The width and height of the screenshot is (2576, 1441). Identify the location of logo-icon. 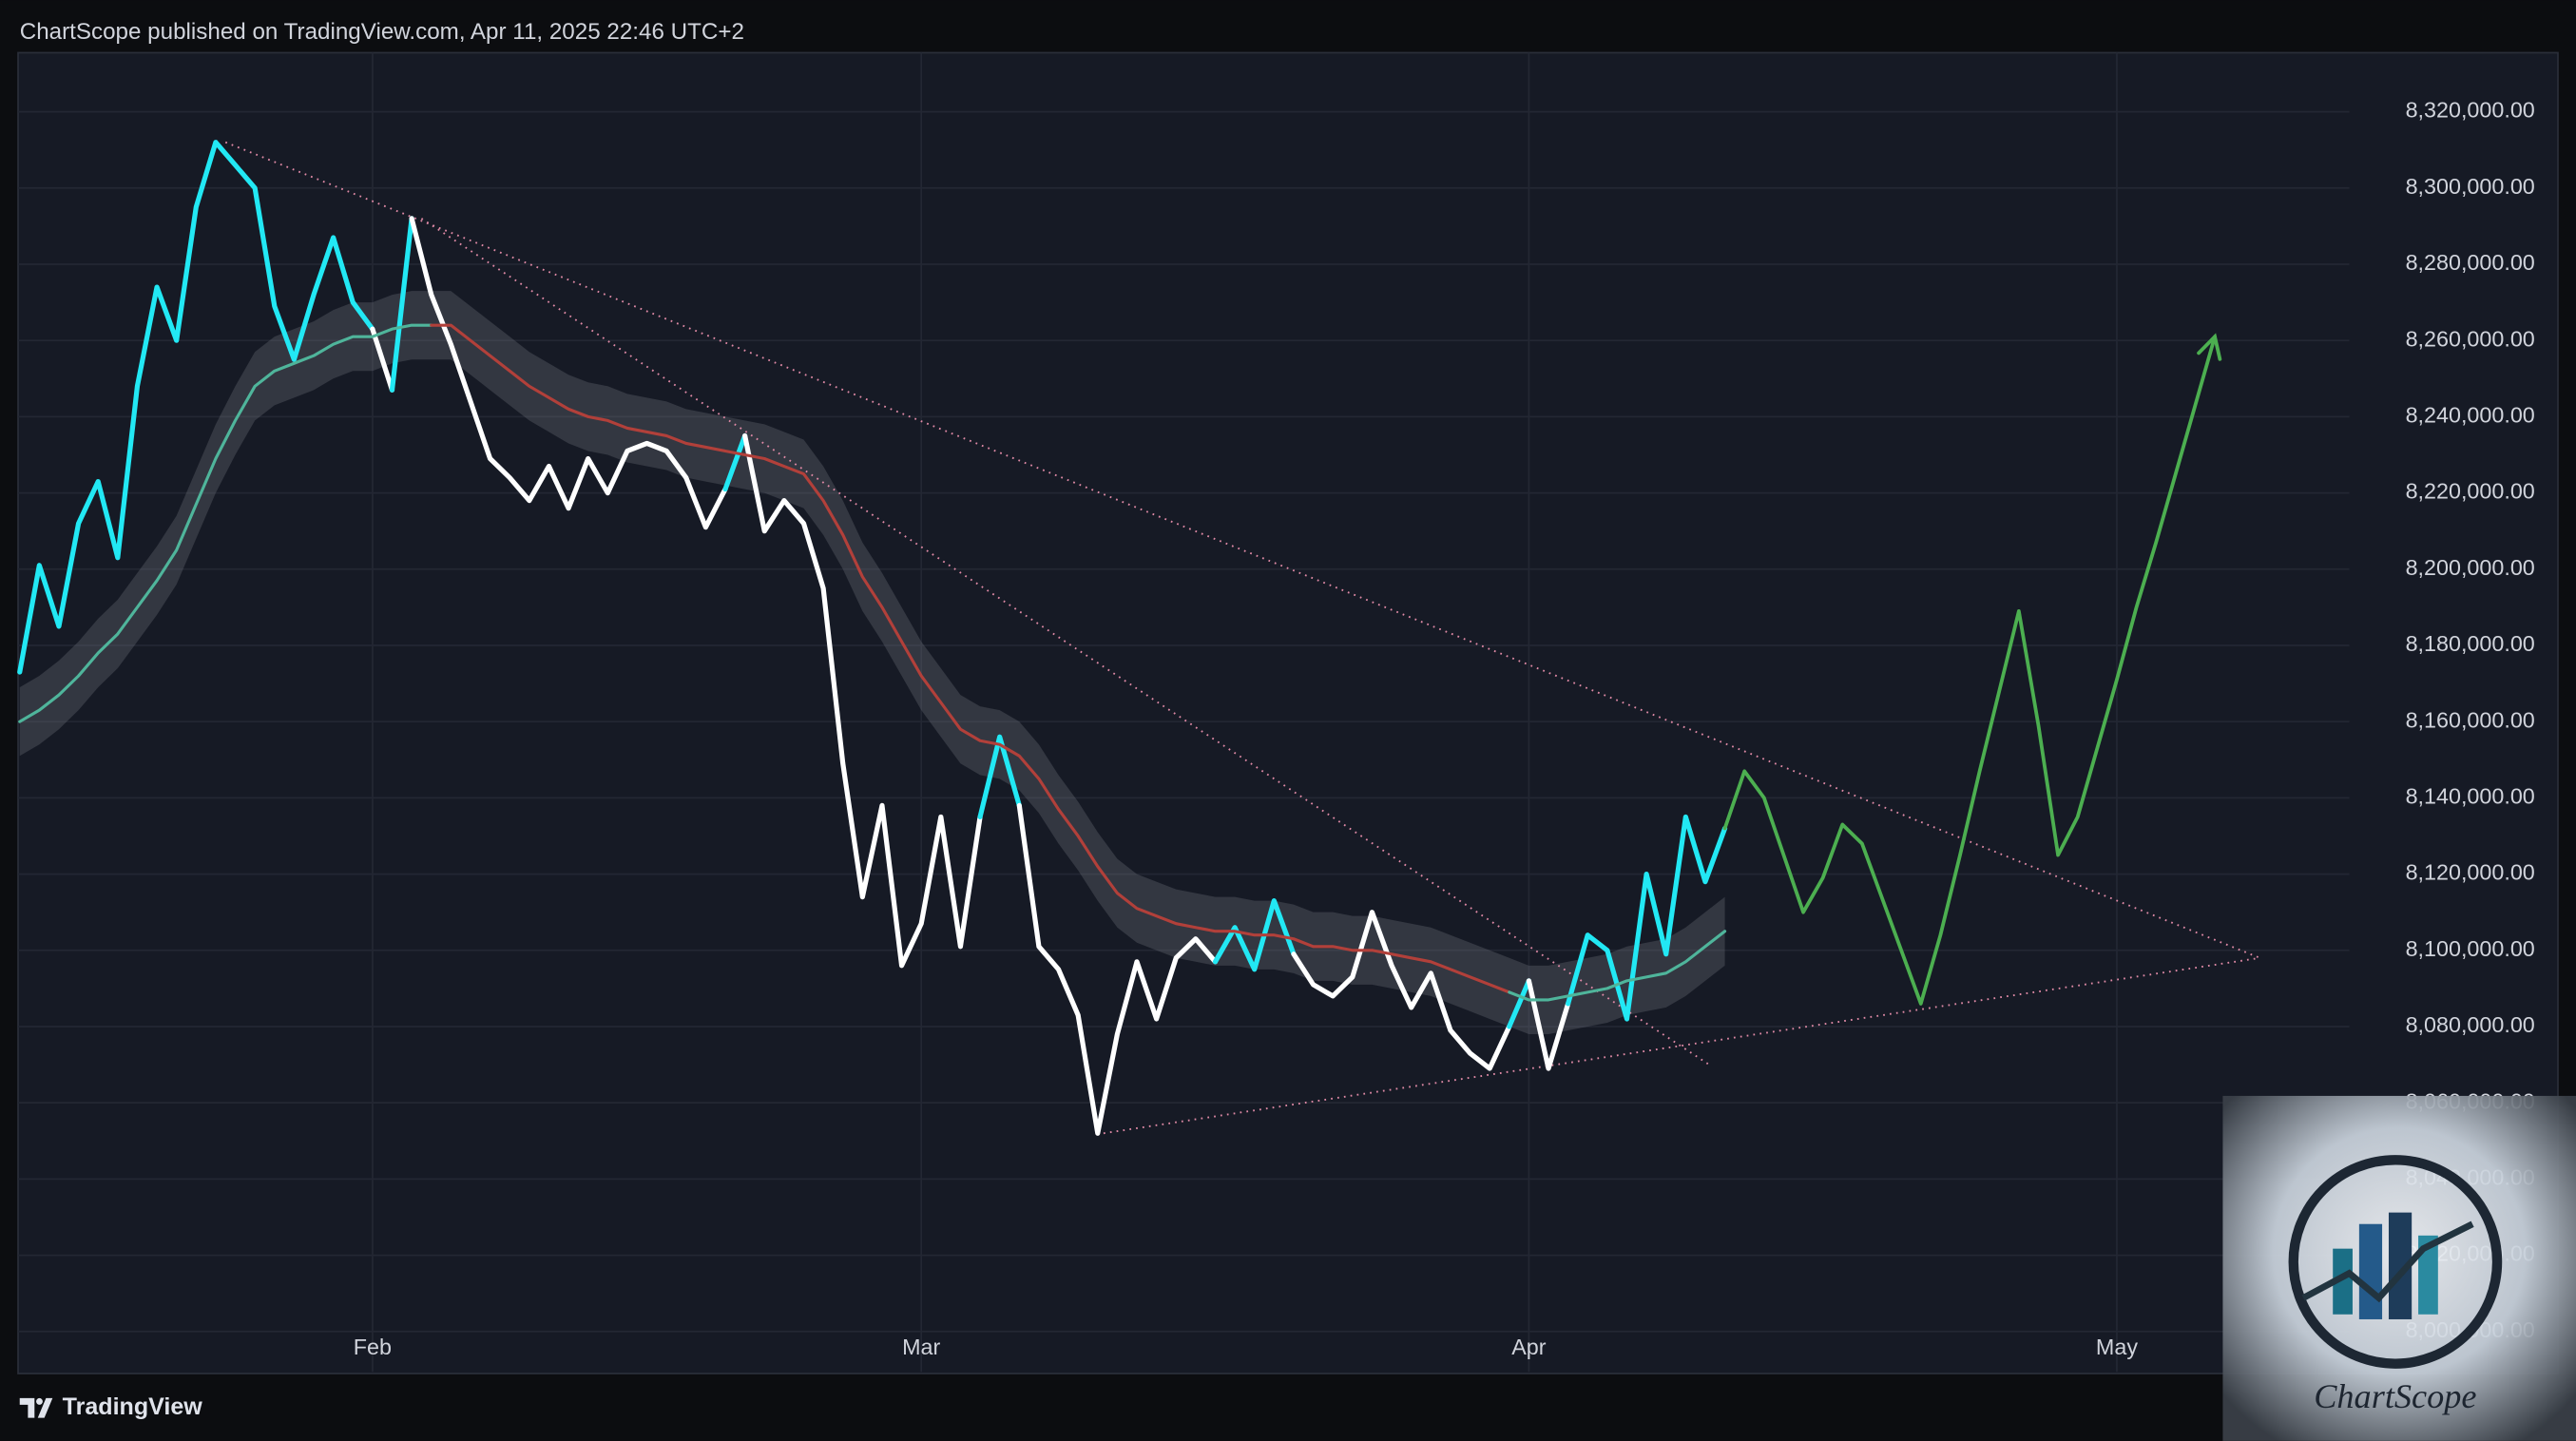
(36, 1407).